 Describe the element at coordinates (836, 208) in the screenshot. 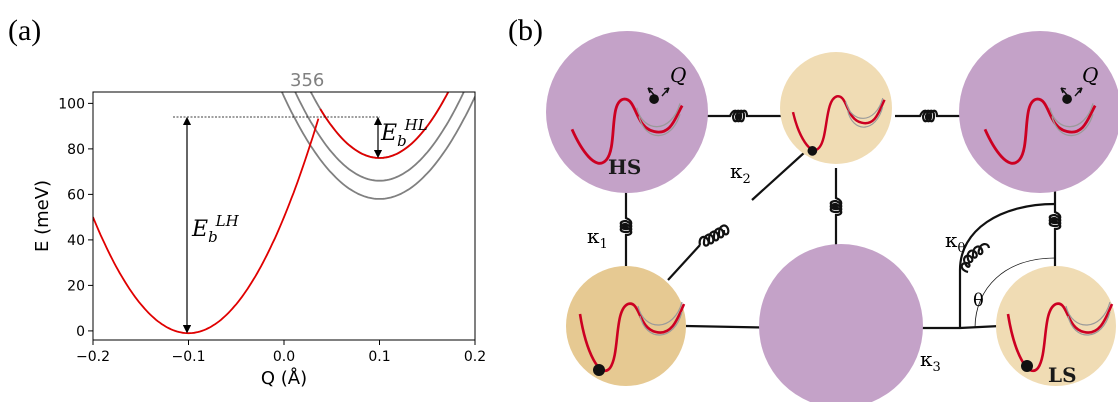

I see `spring-middle-vertical` at that location.